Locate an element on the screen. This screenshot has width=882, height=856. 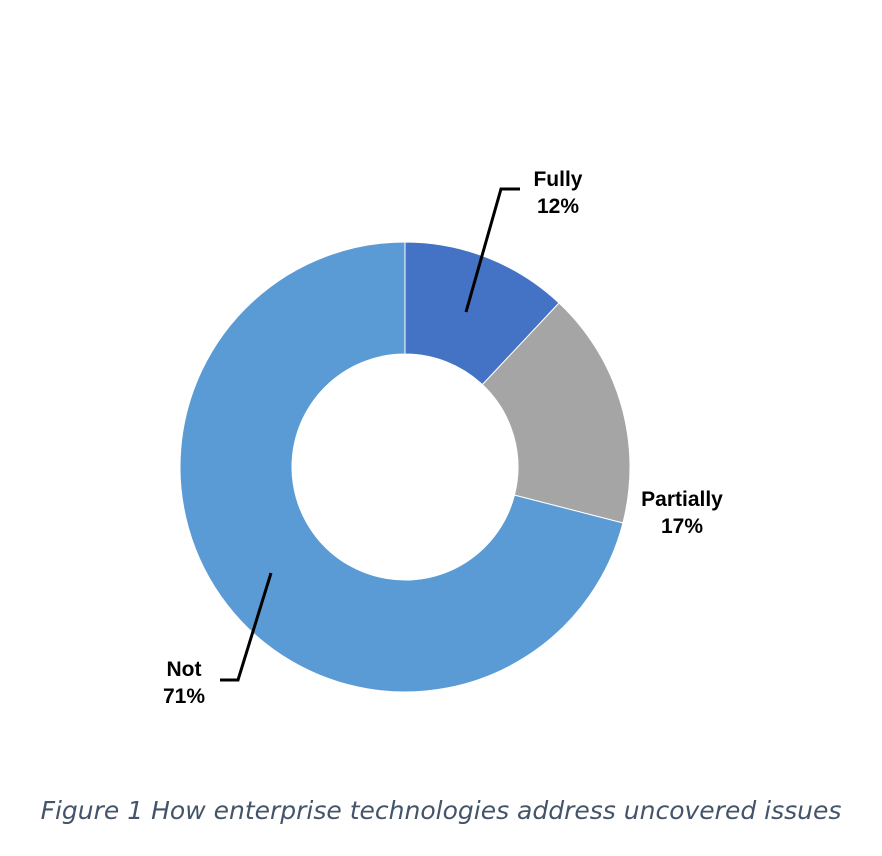
slice-partially is located at coordinates (556, 413).